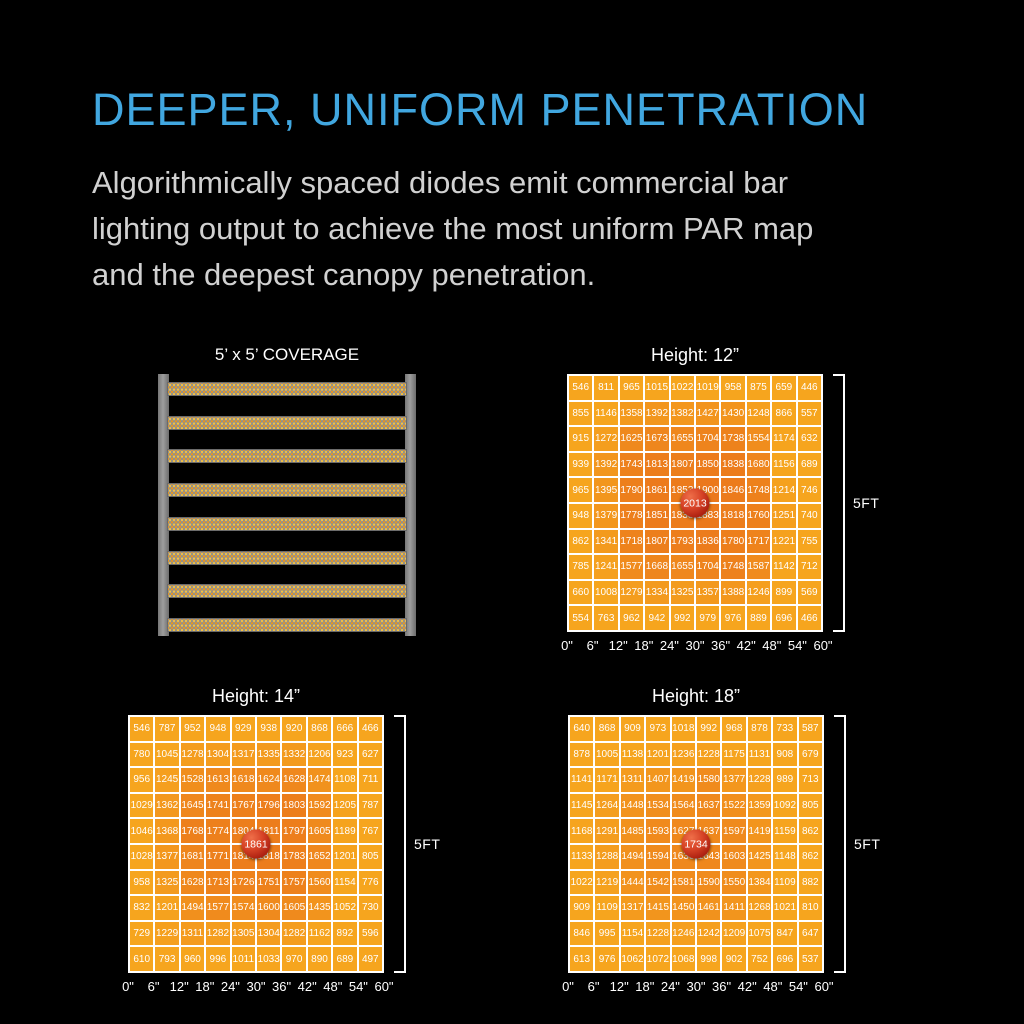 Image resolution: width=1024 pixels, height=1024 pixels. What do you see at coordinates (823, 645) in the screenshot?
I see `x-axis-tick: 60"` at bounding box center [823, 645].